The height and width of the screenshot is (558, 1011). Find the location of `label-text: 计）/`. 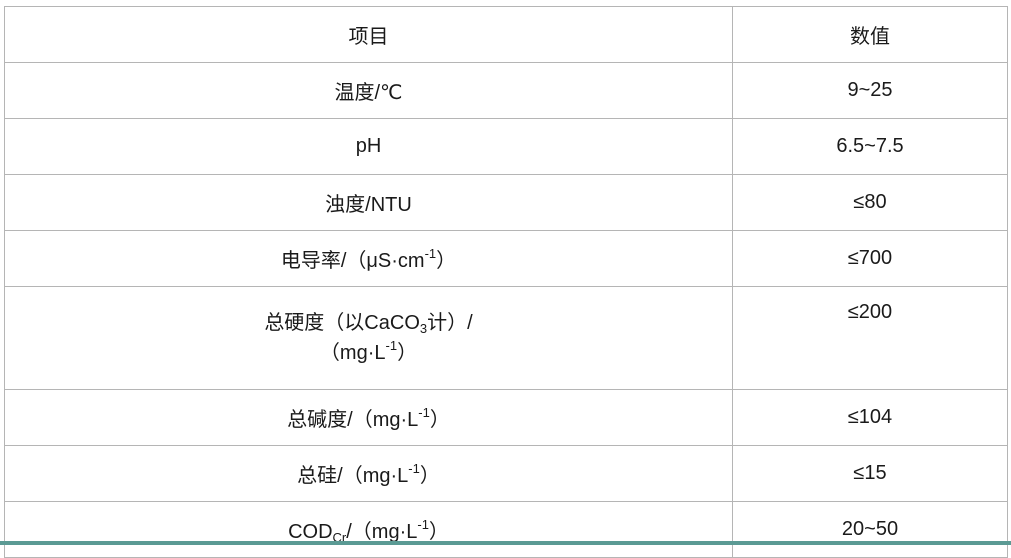

label-text: 计）/ is located at coordinates (450, 323).